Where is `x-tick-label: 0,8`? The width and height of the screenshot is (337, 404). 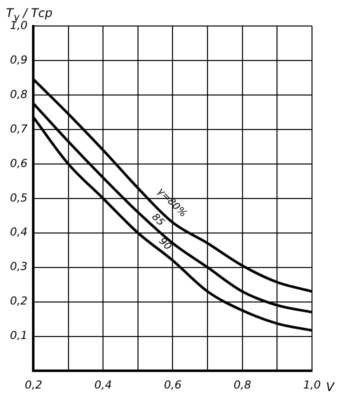
x-tick-label: 0,8 is located at coordinates (243, 385).